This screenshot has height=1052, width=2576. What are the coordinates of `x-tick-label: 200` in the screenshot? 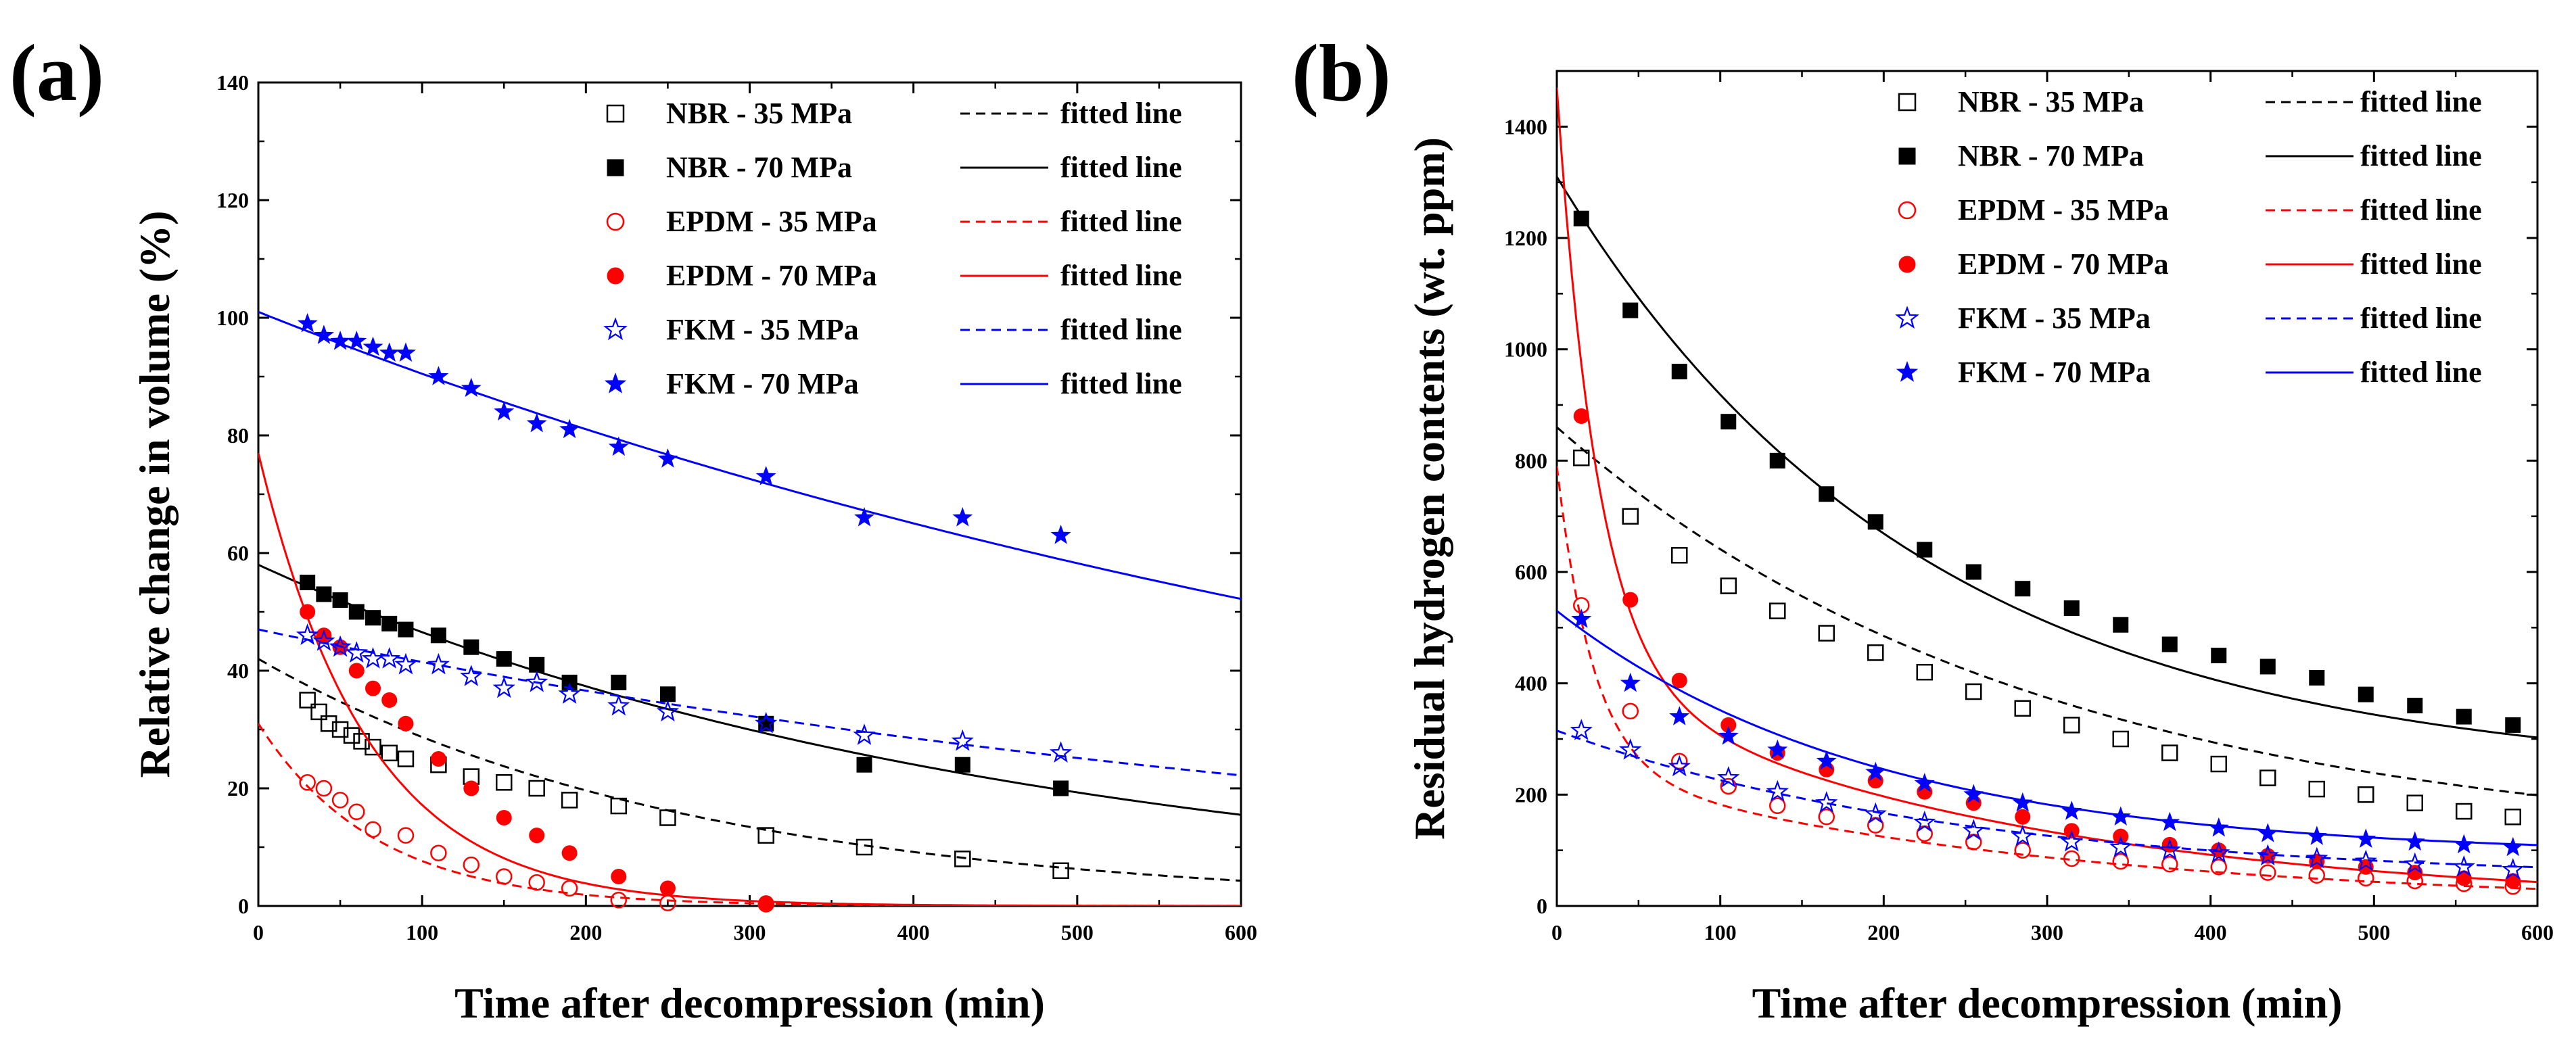 It's located at (585, 932).